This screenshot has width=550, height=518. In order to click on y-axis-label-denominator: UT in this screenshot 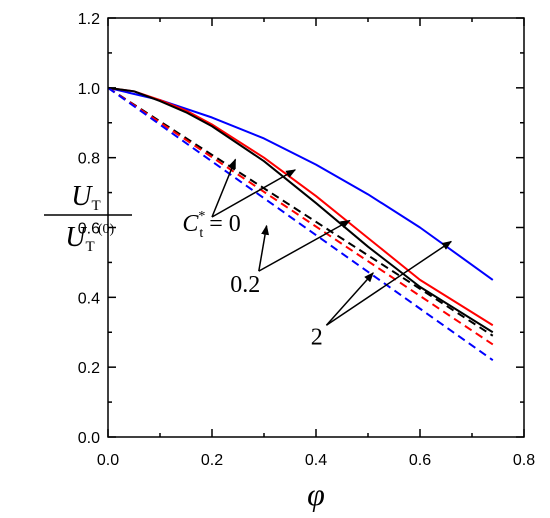, I will do `click(79, 238)`.